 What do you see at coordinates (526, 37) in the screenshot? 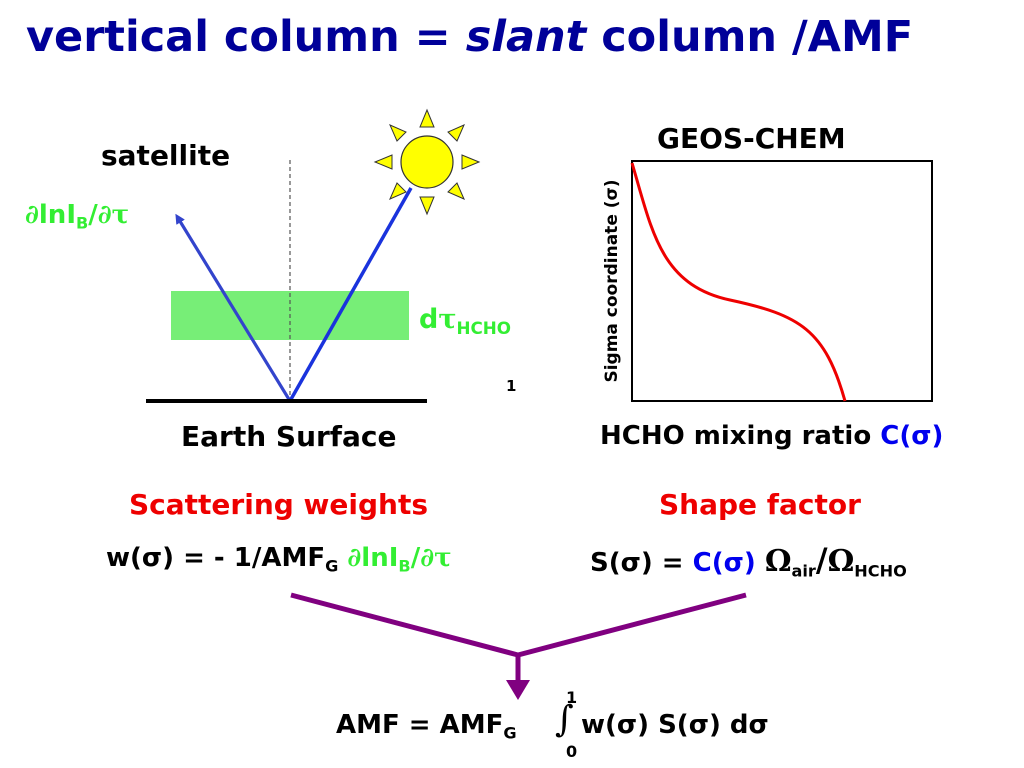
I see `title-italic: slant` at bounding box center [526, 37].